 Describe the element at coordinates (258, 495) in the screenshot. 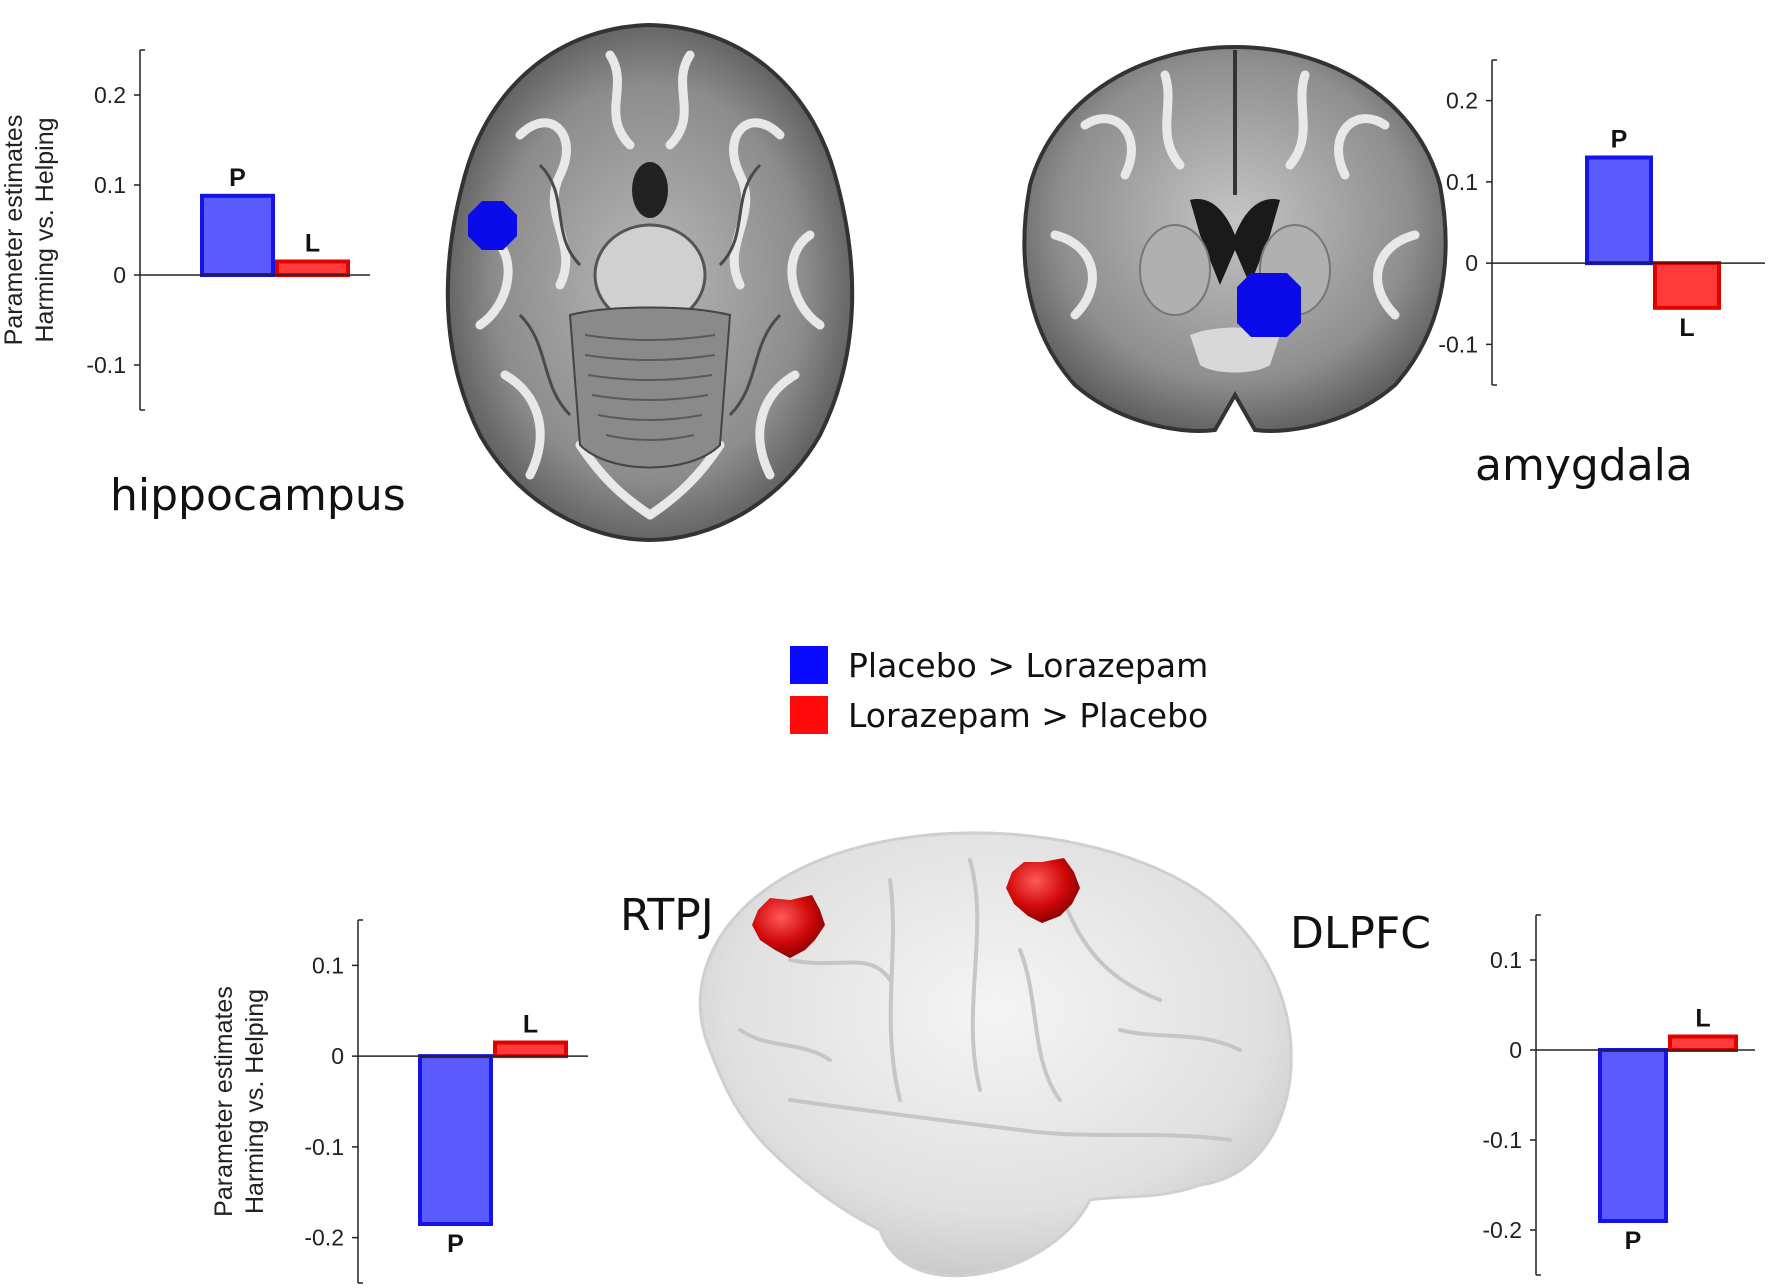

I see `region-label-hippocampus: hippocampus` at that location.